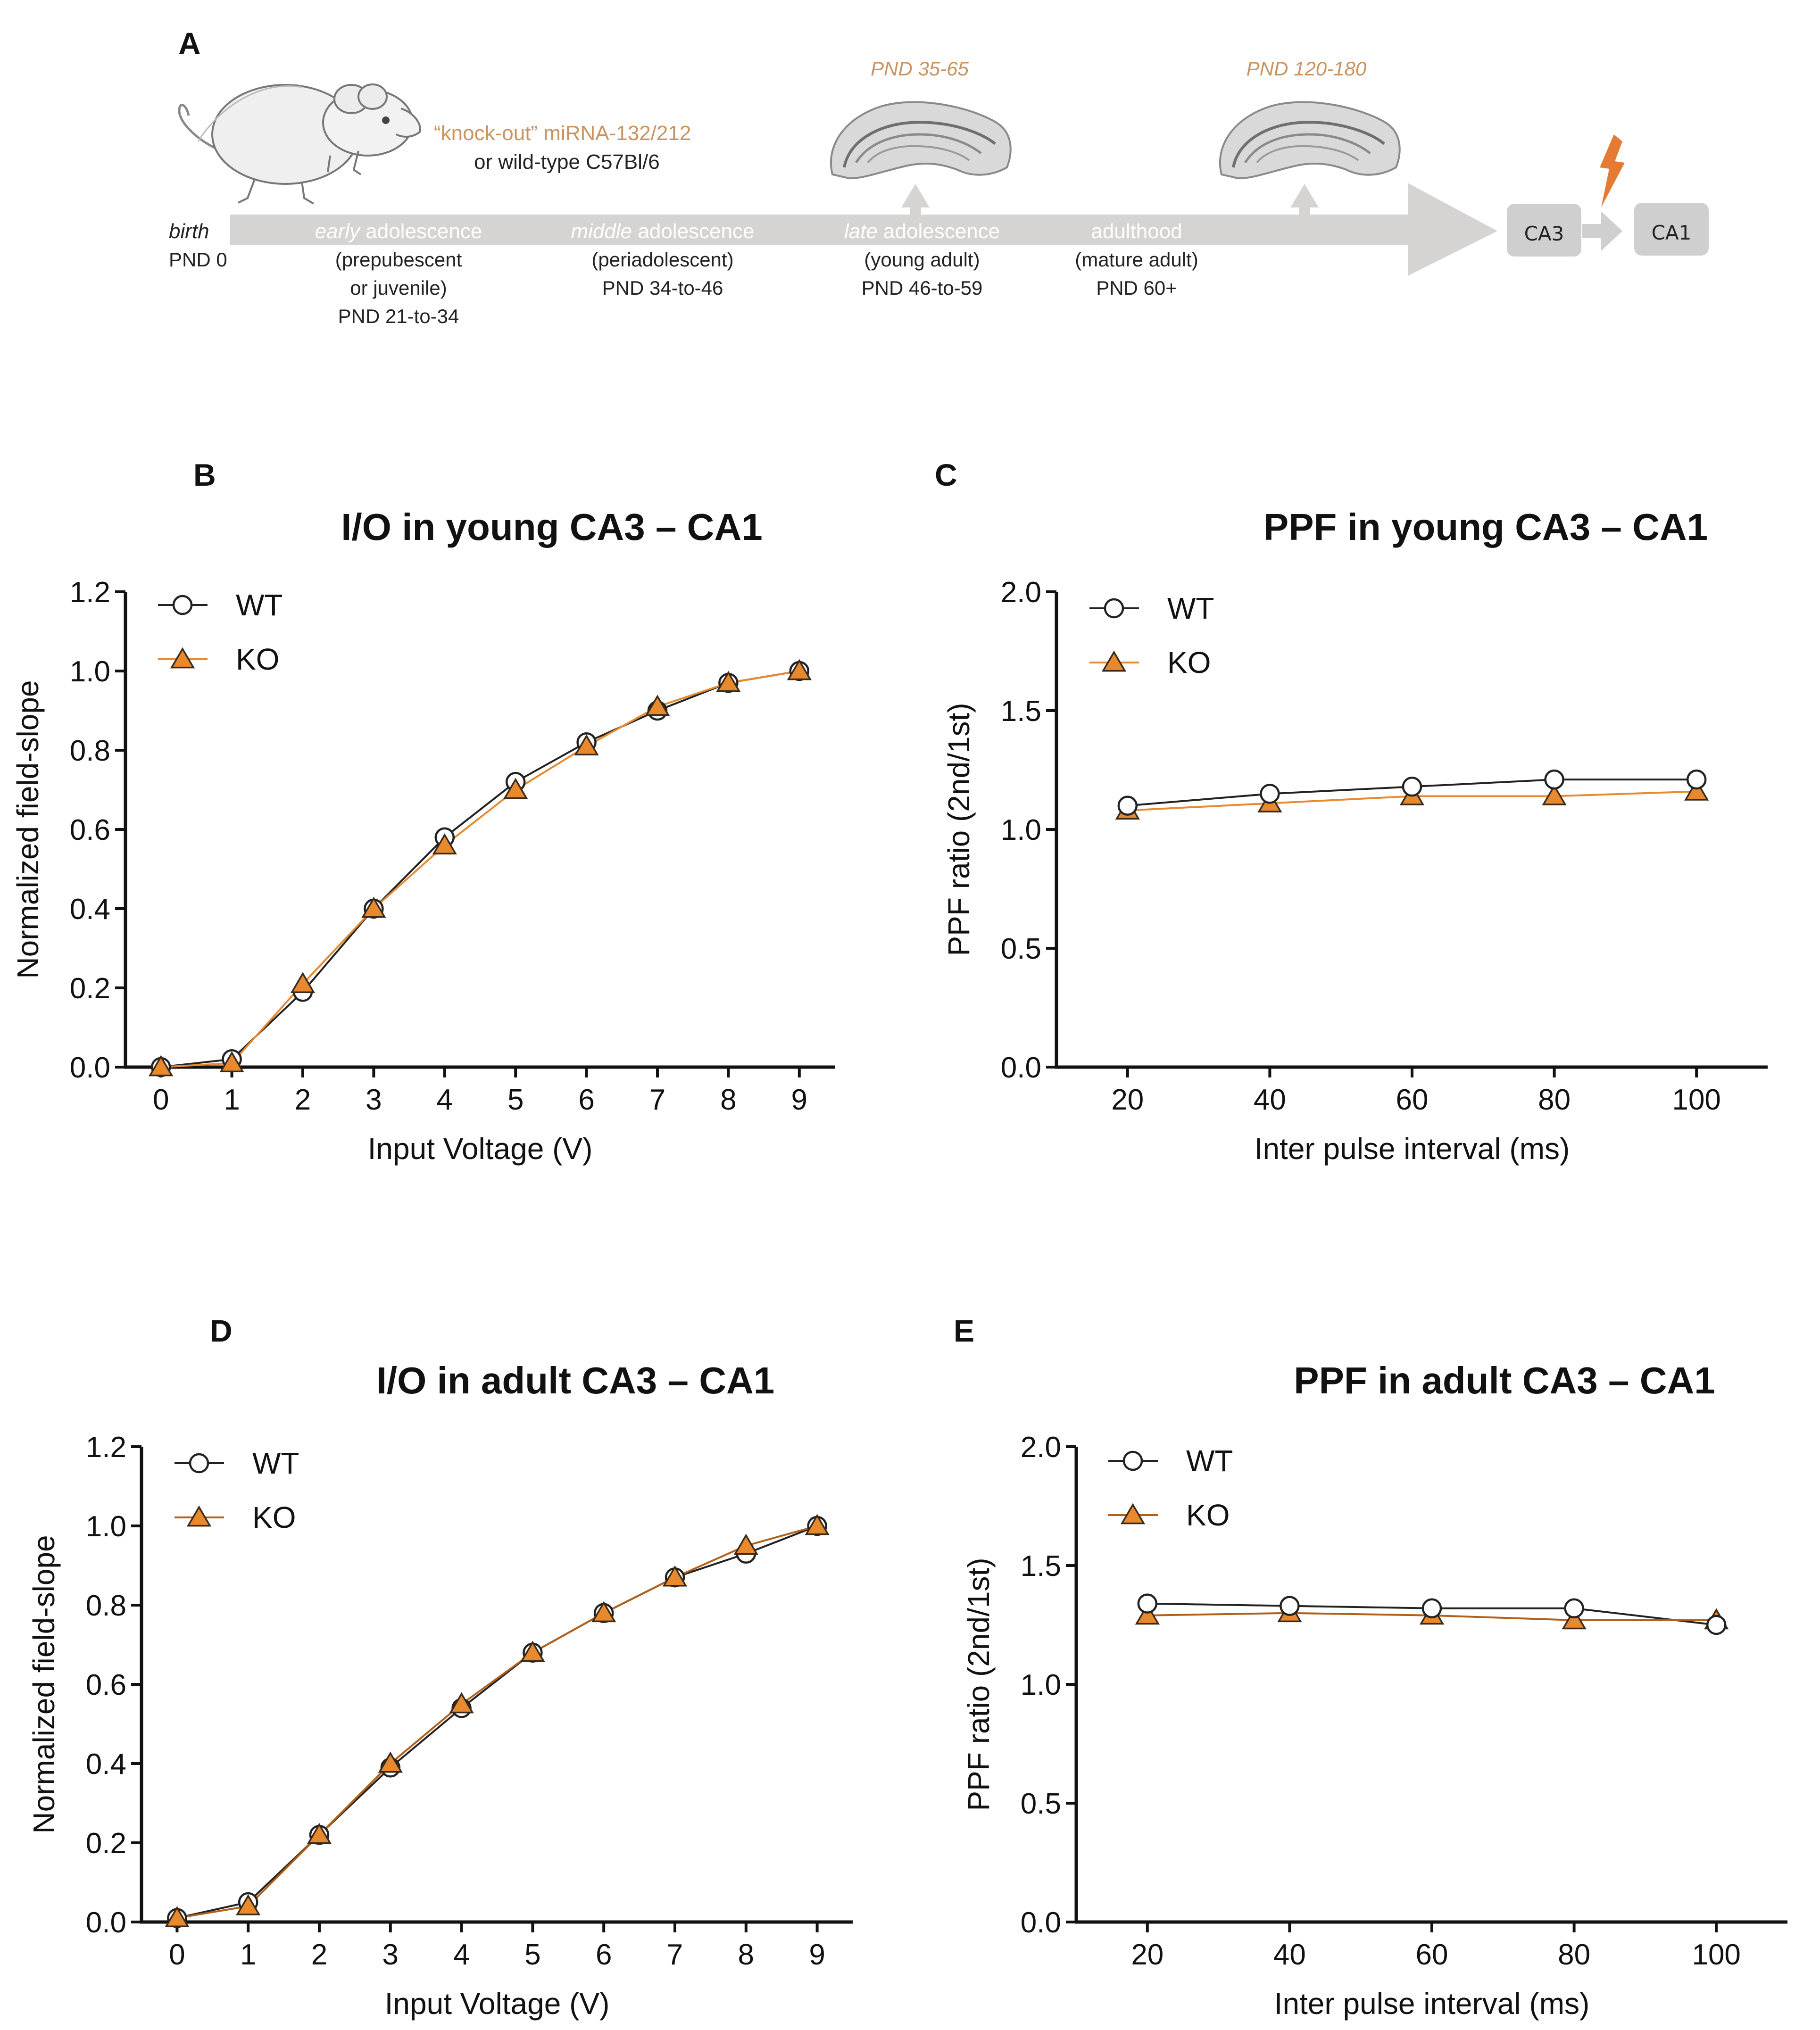  What do you see at coordinates (232, 1100) in the screenshot?
I see `x-tick-label: 1` at bounding box center [232, 1100].